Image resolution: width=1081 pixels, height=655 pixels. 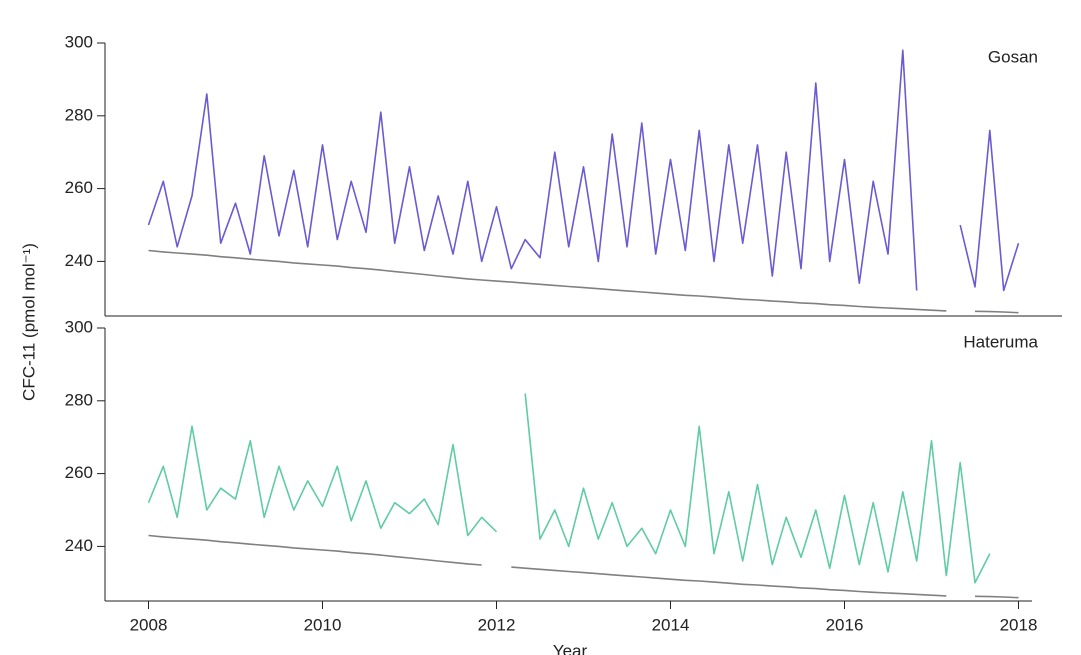 What do you see at coordinates (671, 624) in the screenshot?
I see `x-tick-label: 2014` at bounding box center [671, 624].